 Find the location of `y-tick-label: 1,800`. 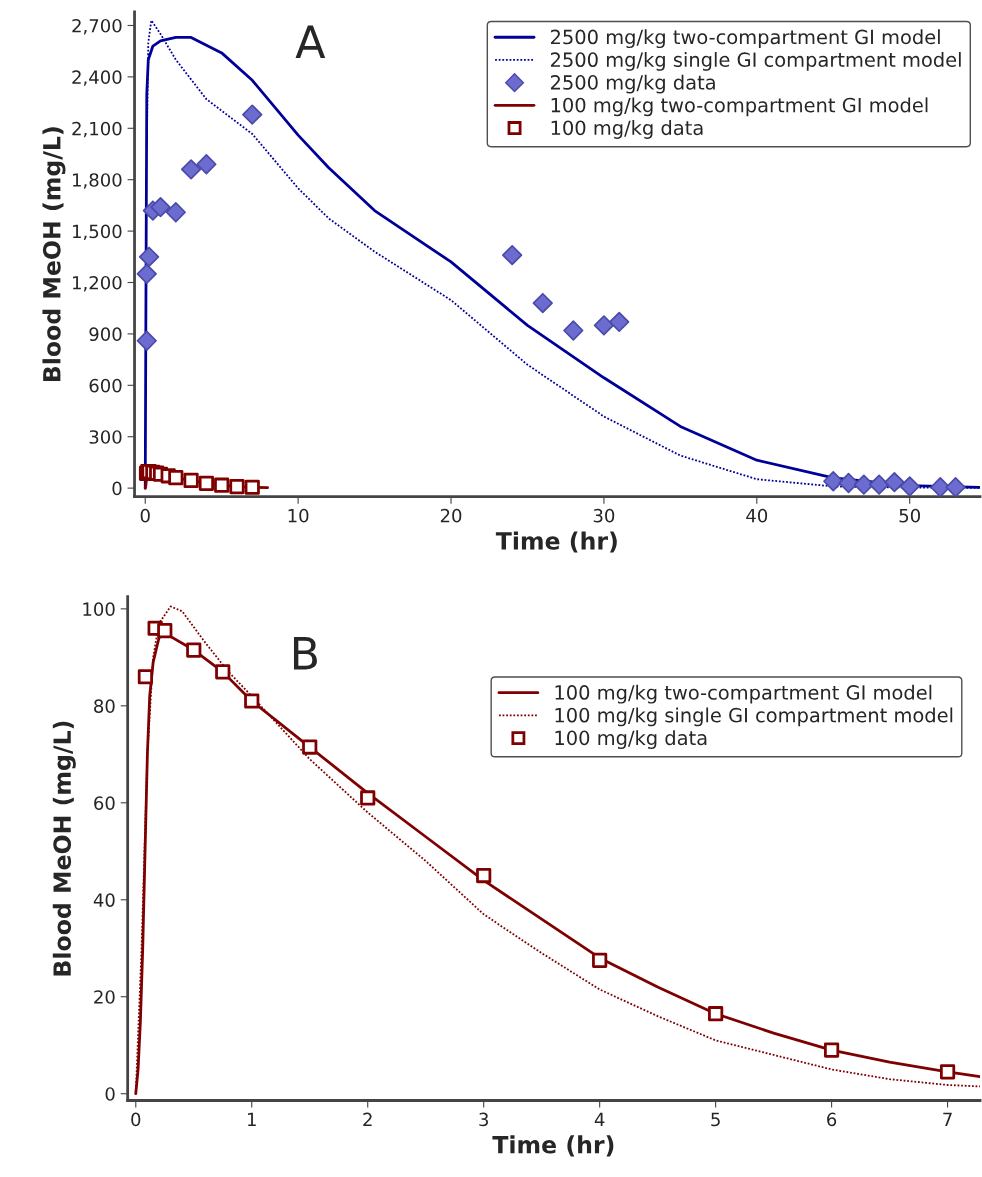

y-tick-label: 1,800 is located at coordinates (97, 181).